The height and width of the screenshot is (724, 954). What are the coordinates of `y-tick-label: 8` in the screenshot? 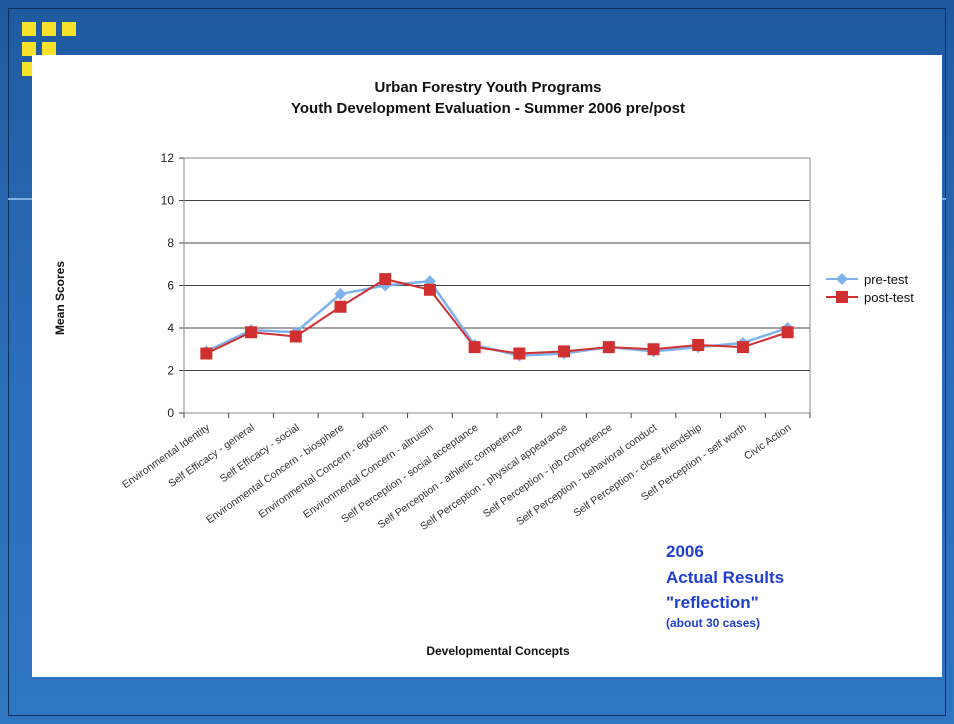 It's located at (170, 243).